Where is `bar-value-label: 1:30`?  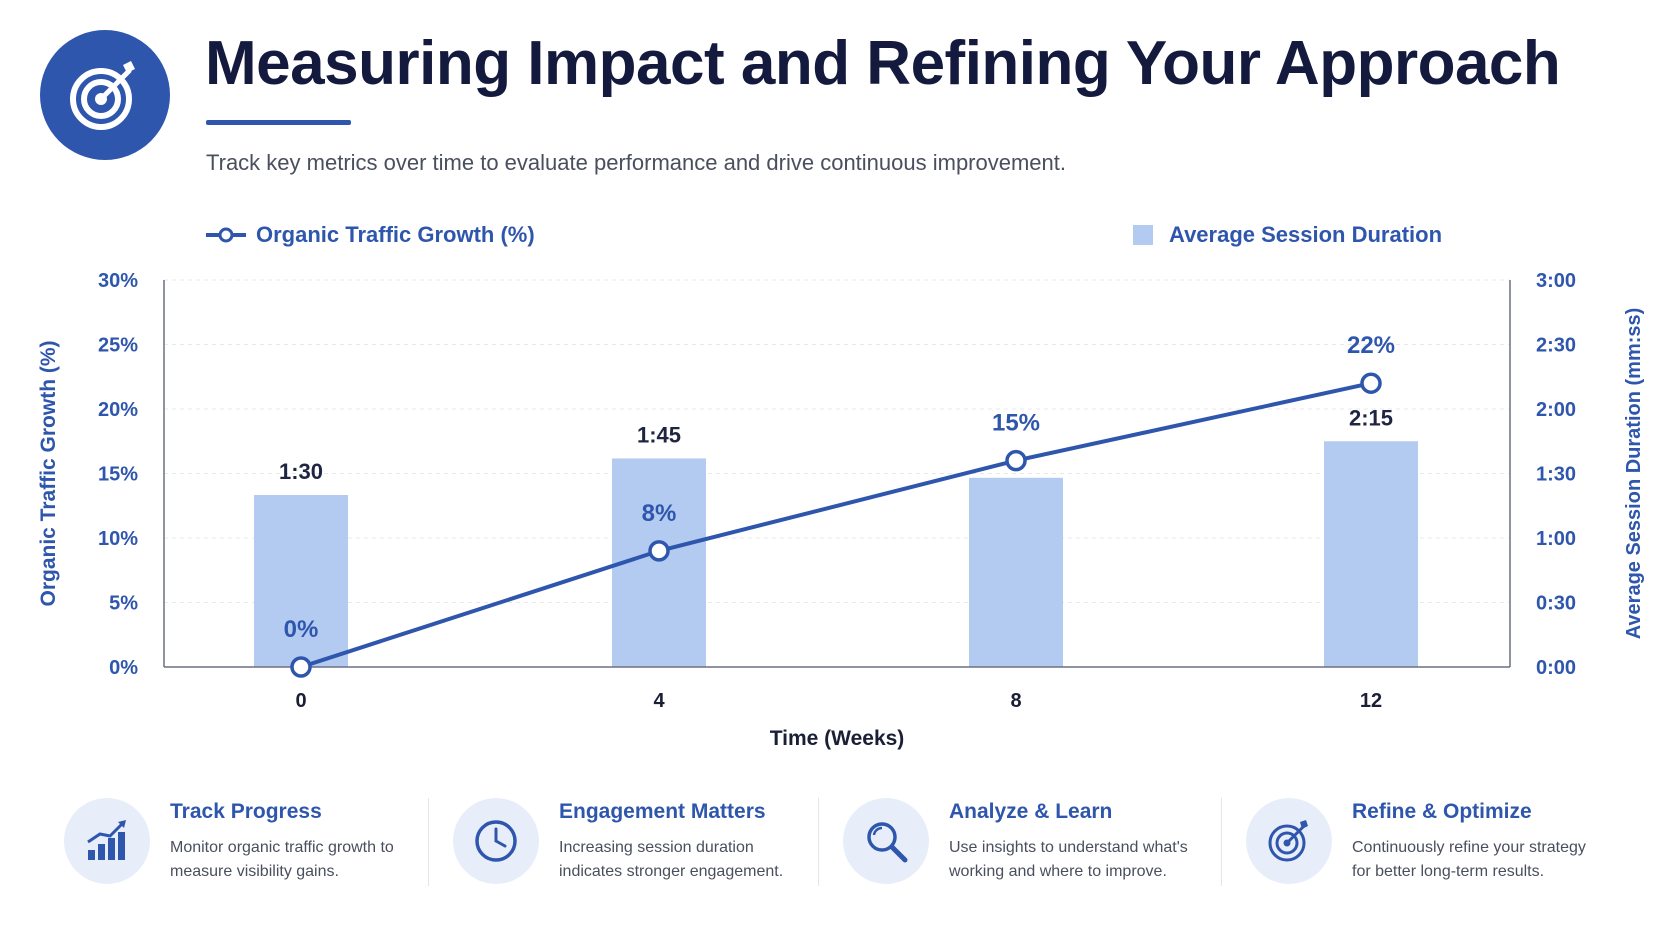
bar-value-label: 1:30 is located at coordinates (301, 471).